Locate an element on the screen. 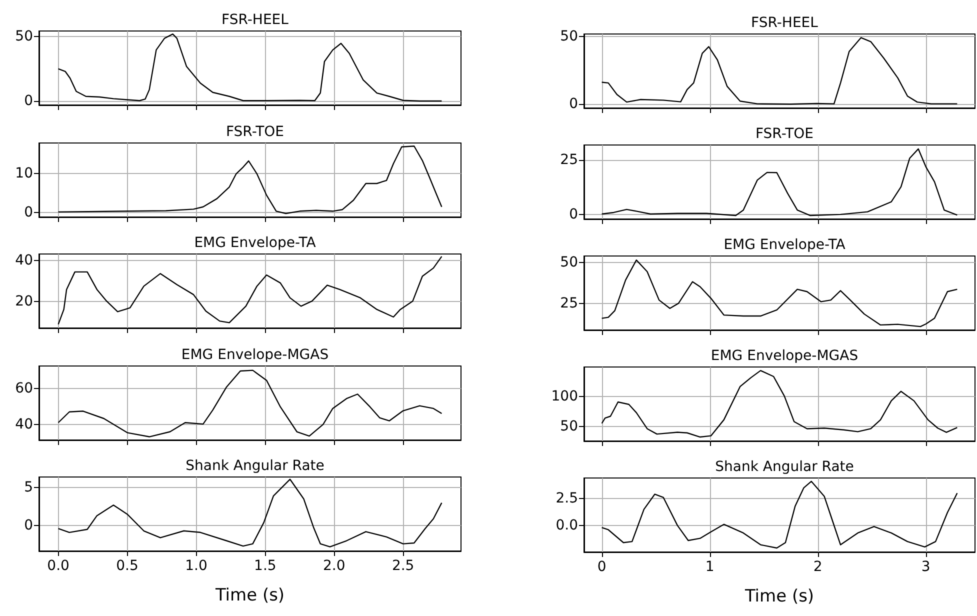 The height and width of the screenshot is (616, 977). x-tick-label: 2 is located at coordinates (817, 567).